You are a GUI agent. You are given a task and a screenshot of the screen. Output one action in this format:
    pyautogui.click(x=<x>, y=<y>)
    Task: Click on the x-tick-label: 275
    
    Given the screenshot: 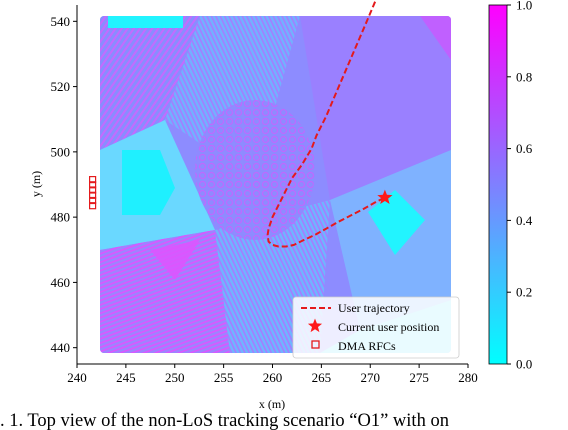 What is the action you would take?
    pyautogui.click(x=419, y=377)
    